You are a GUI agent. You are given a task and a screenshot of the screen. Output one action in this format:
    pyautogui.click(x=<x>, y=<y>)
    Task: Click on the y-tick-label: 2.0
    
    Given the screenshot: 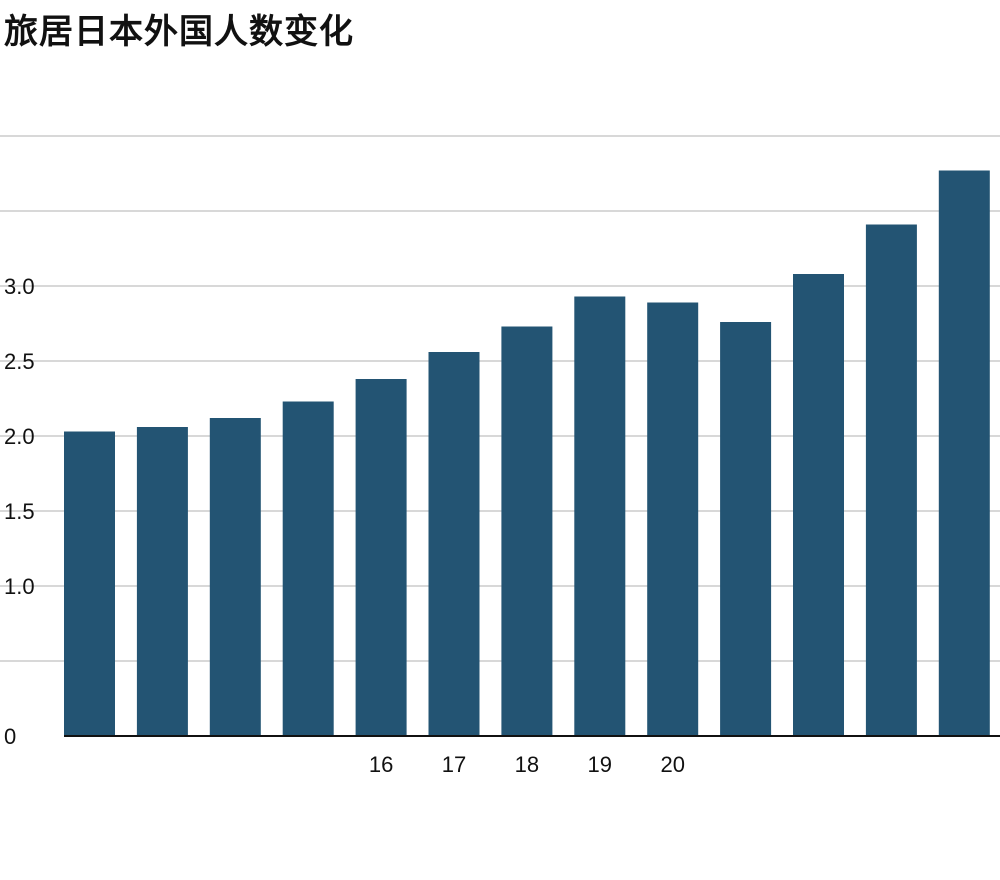 What is the action you would take?
    pyautogui.click(x=19, y=436)
    